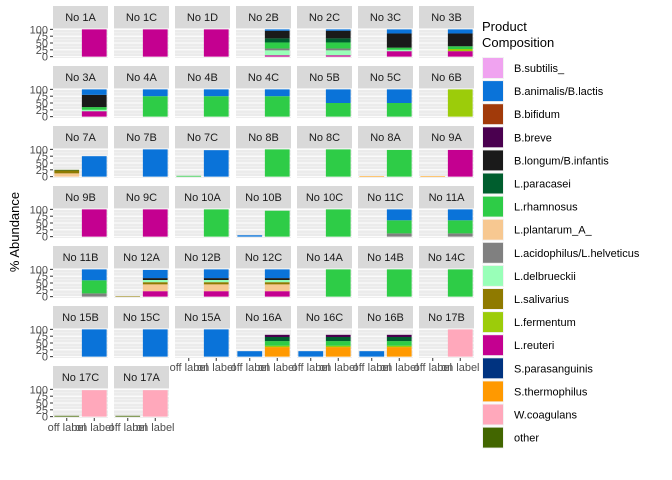 The width and height of the screenshot is (672, 480). What do you see at coordinates (80, 78) in the screenshot?
I see `facet-label: No 3A` at bounding box center [80, 78].